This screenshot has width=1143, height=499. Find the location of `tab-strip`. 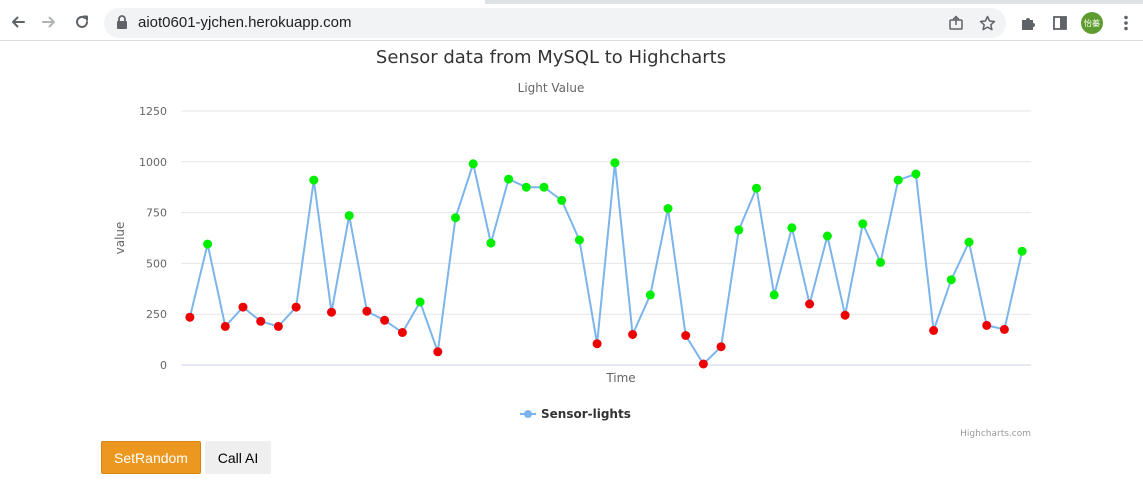

tab-strip is located at coordinates (571, 2).